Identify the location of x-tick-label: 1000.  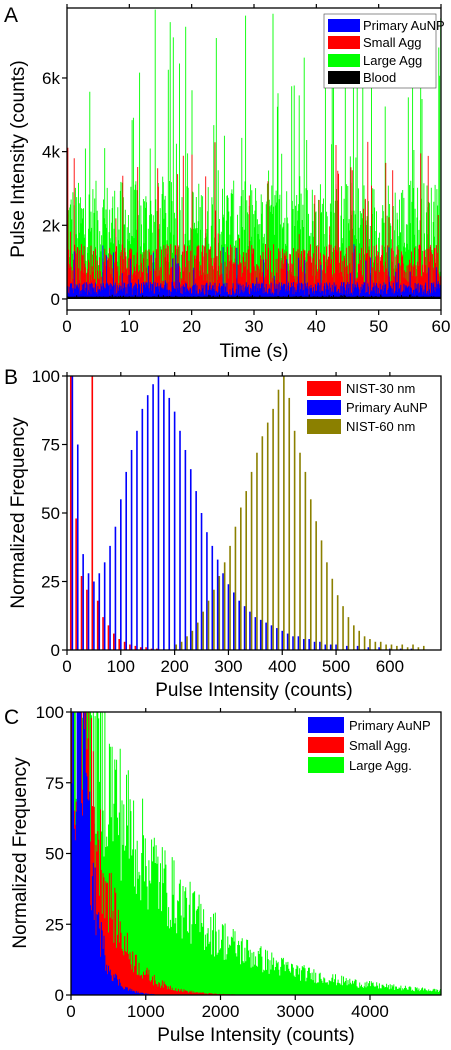
(146, 1011).